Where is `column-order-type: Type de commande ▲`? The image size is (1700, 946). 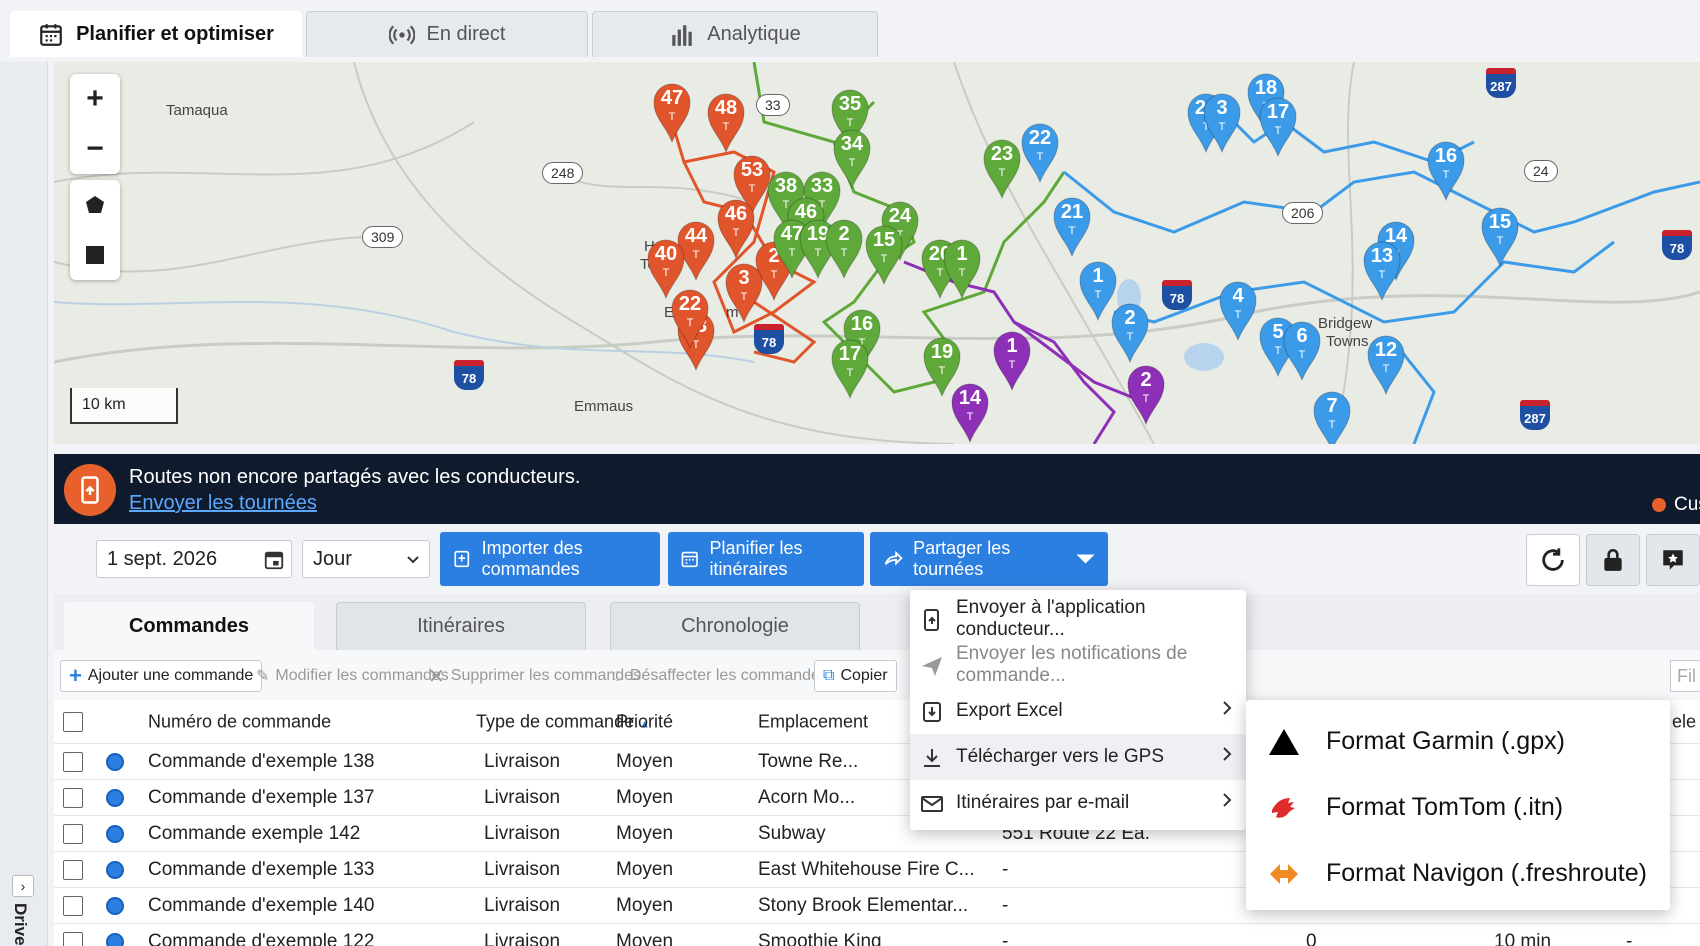 column-order-type: Type de commande ▲ is located at coordinates (563, 721).